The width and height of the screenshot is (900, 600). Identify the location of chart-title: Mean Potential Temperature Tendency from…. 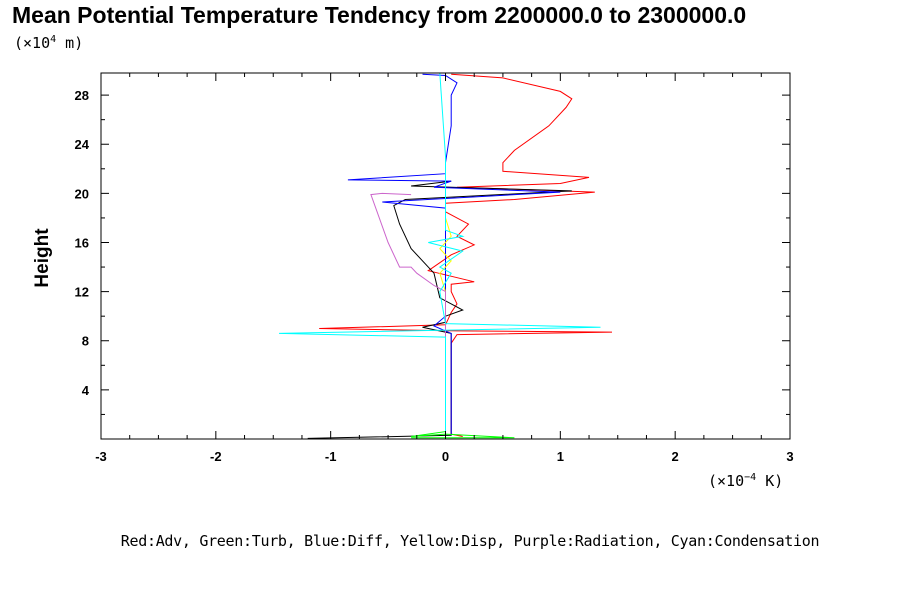
(379, 15).